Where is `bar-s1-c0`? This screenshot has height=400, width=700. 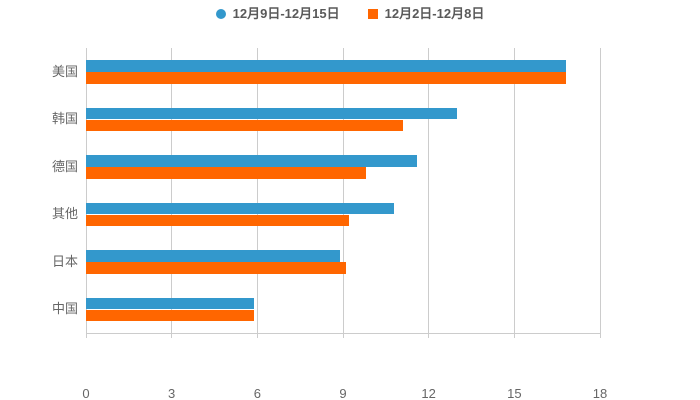 bar-s1-c0 is located at coordinates (326, 78).